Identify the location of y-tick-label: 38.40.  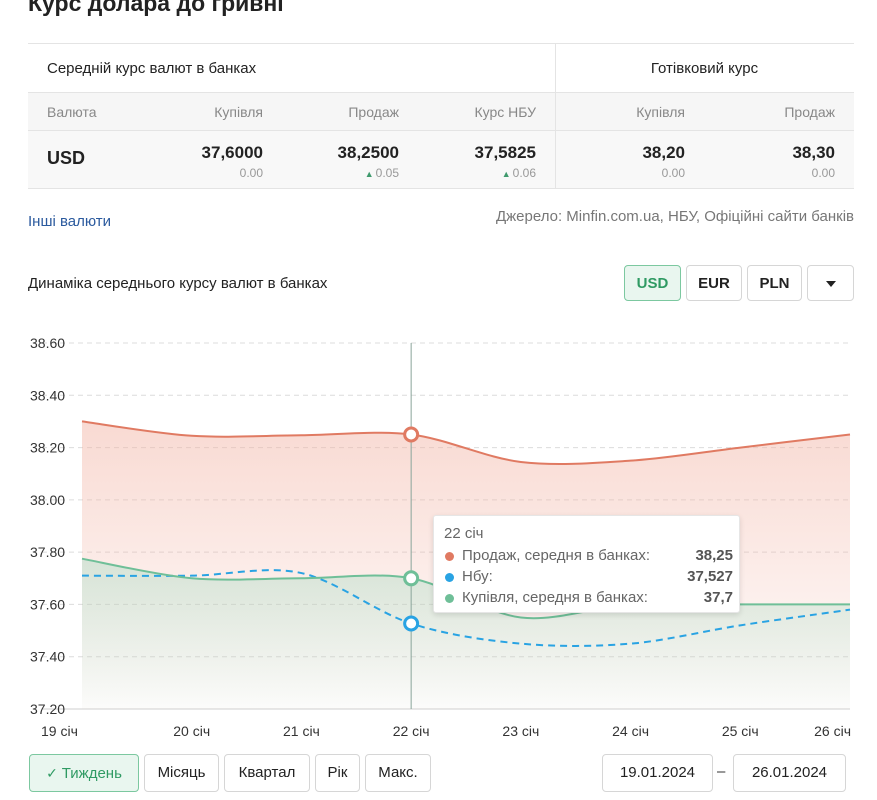
(47, 395).